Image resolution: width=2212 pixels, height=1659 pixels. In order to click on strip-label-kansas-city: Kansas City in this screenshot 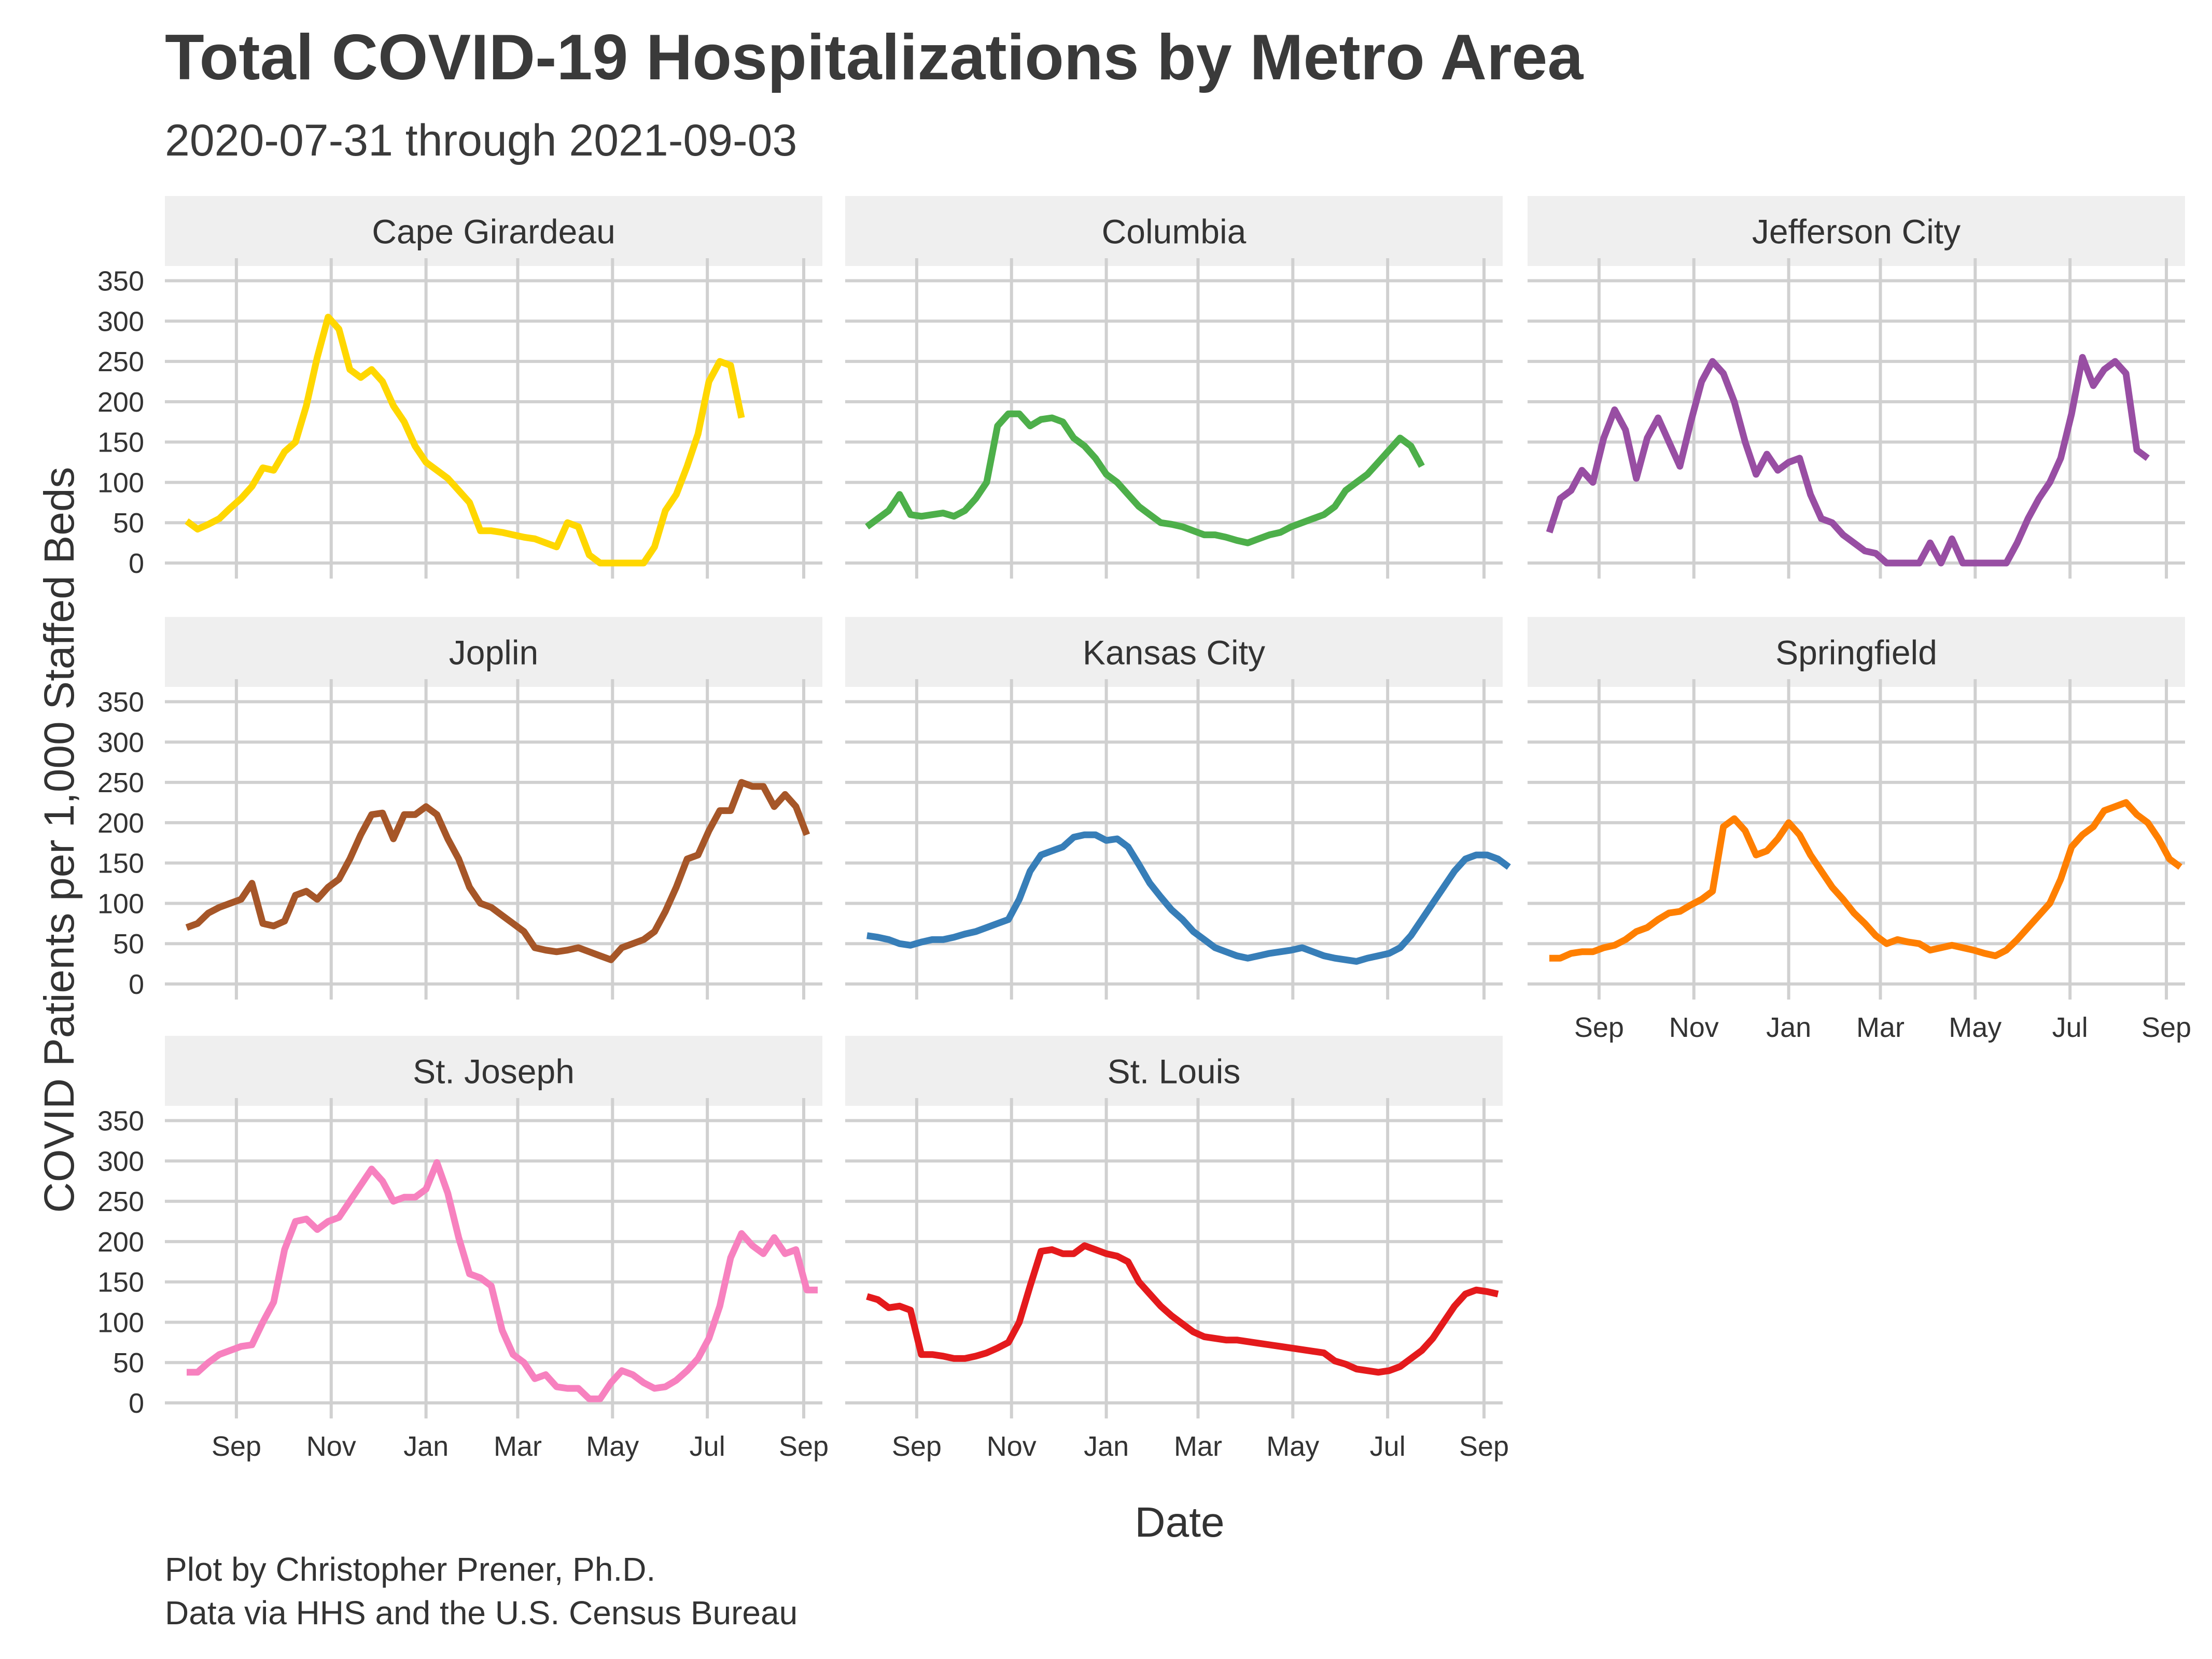, I will do `click(1174, 653)`.